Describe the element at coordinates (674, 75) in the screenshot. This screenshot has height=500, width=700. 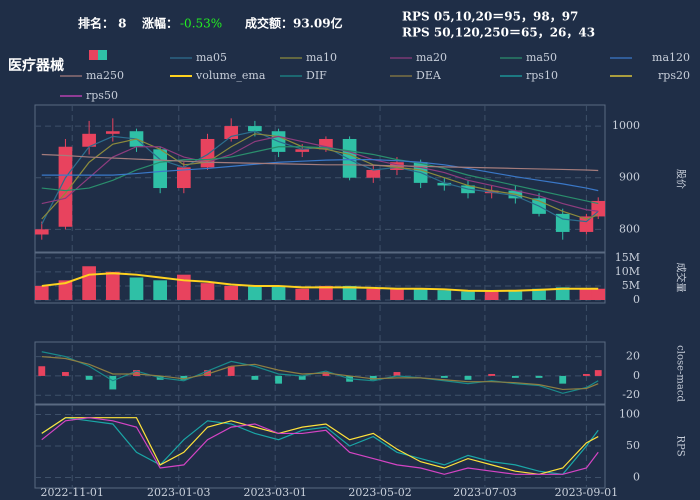
I see `legend-label: rps20` at that location.